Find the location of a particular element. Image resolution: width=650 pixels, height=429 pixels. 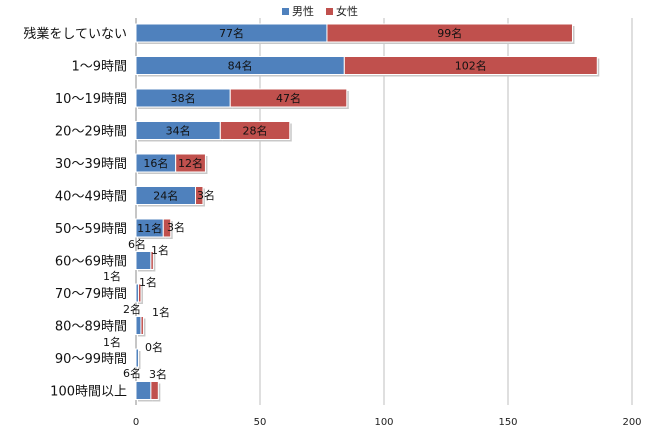

data-label-male: 34名 is located at coordinates (178, 131).